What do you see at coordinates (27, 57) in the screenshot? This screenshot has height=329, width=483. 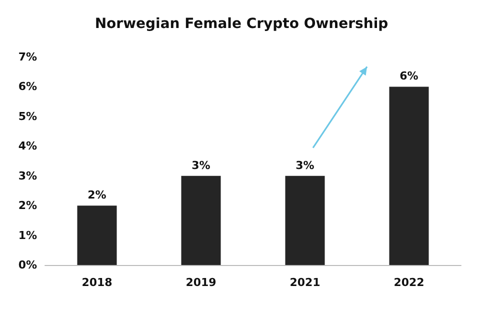 I see `y-tick-label: 7%` at bounding box center [27, 57].